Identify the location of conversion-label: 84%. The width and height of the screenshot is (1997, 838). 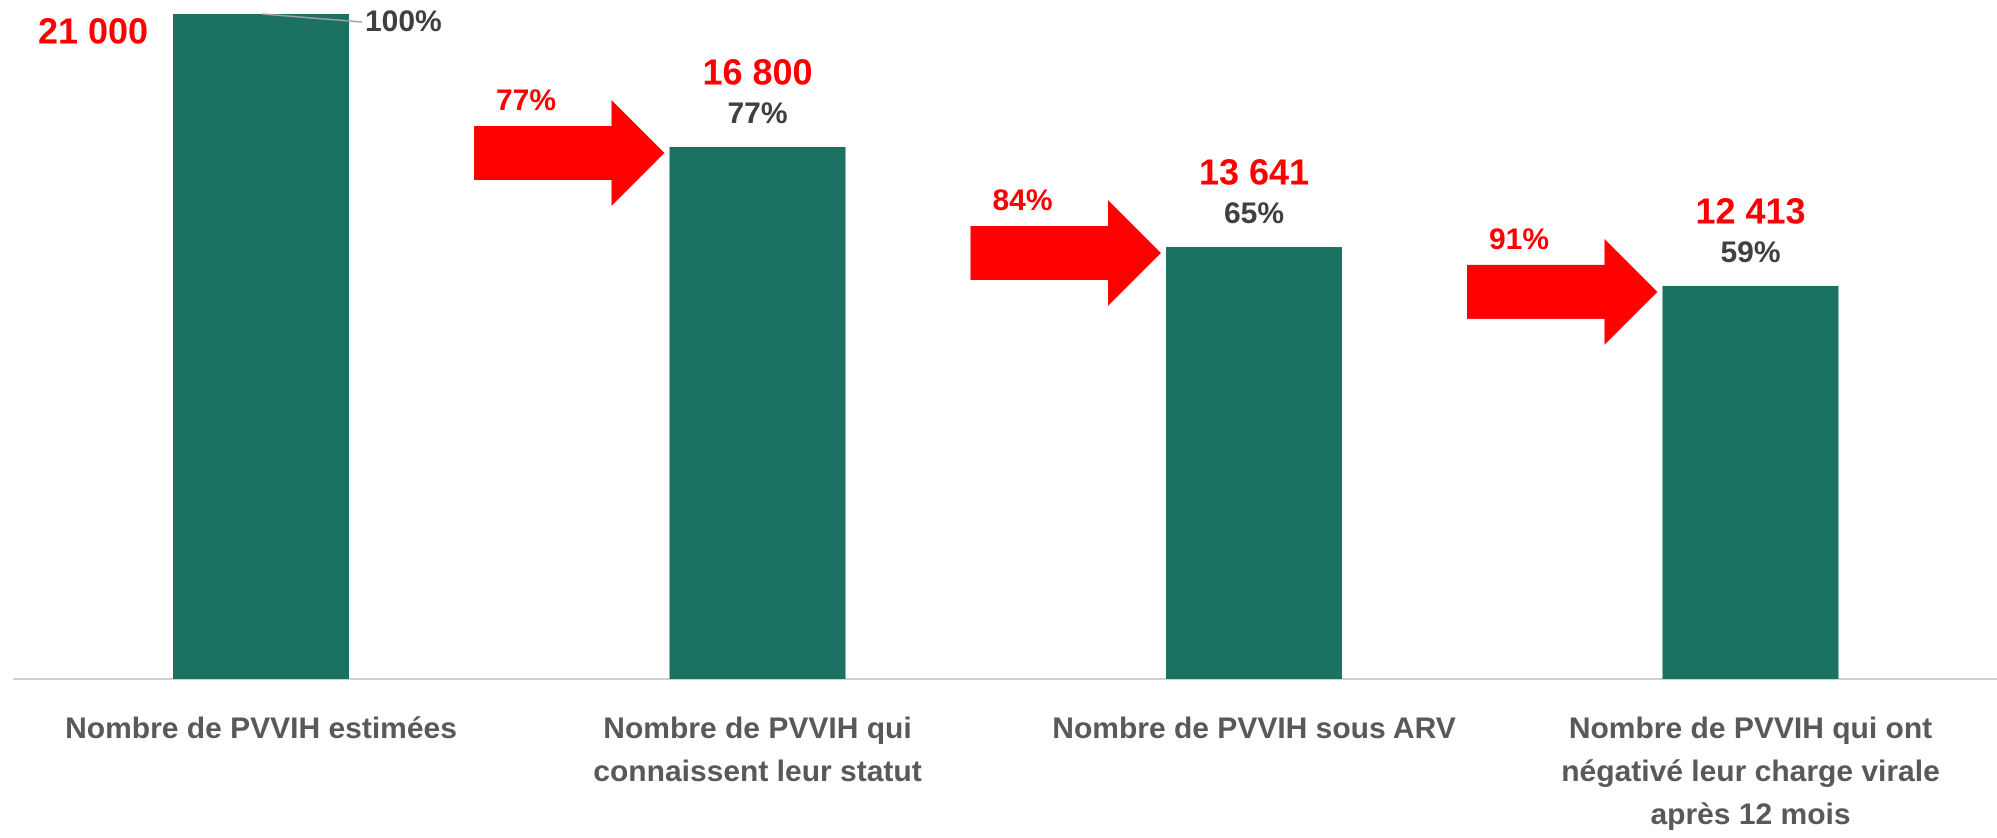
(1022, 200).